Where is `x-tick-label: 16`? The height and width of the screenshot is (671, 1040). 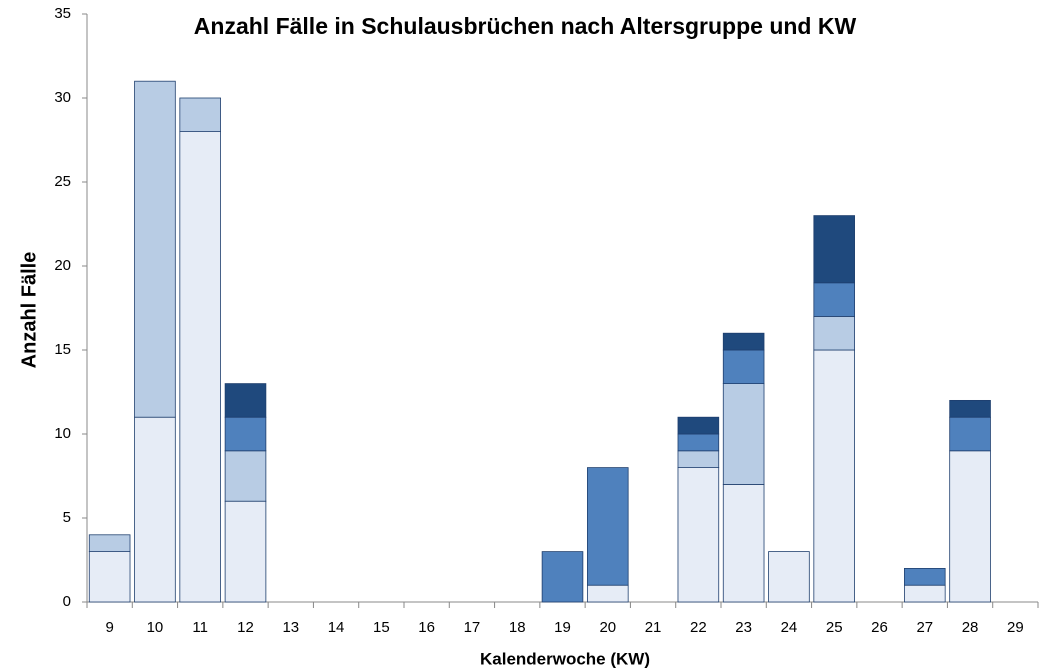
x-tick-label: 16 is located at coordinates (426, 627).